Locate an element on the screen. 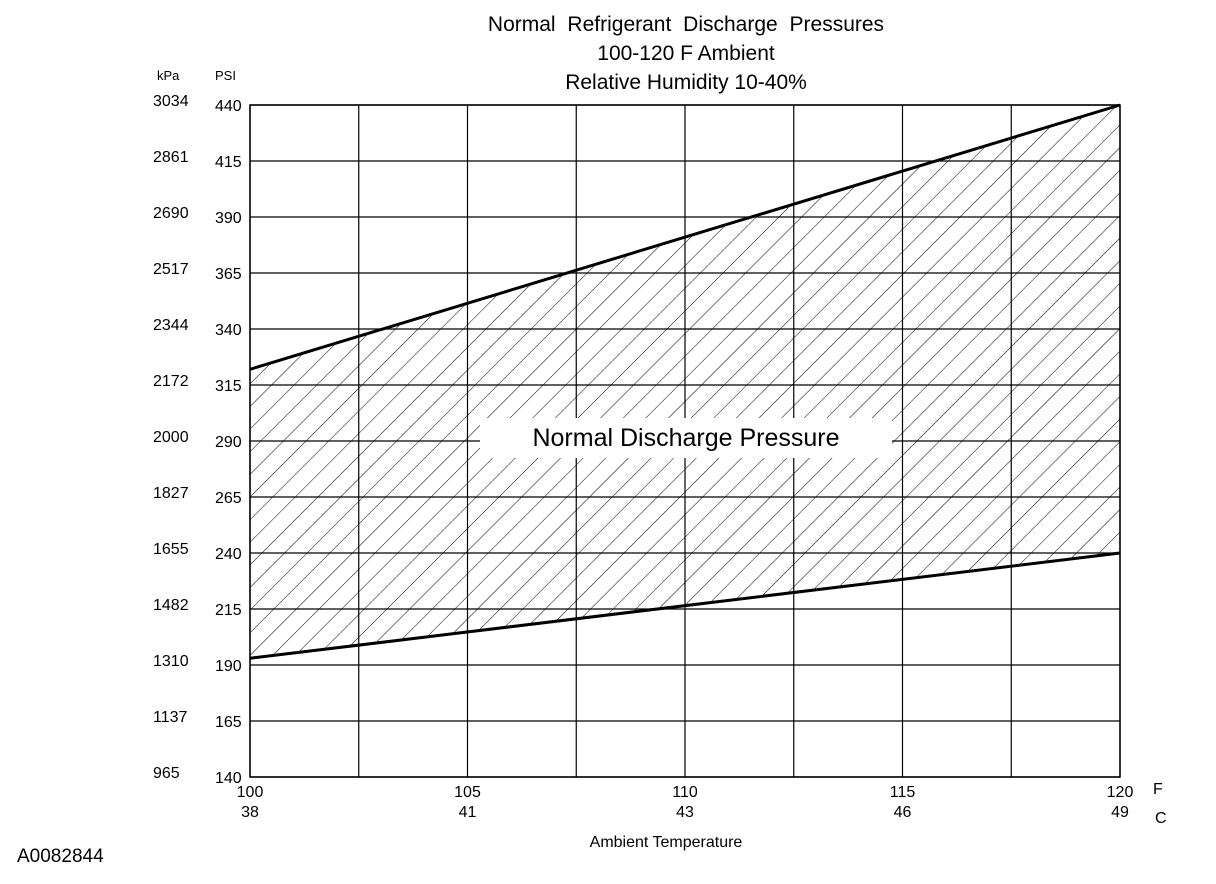  x-tick-label-f: 100 is located at coordinates (250, 792).